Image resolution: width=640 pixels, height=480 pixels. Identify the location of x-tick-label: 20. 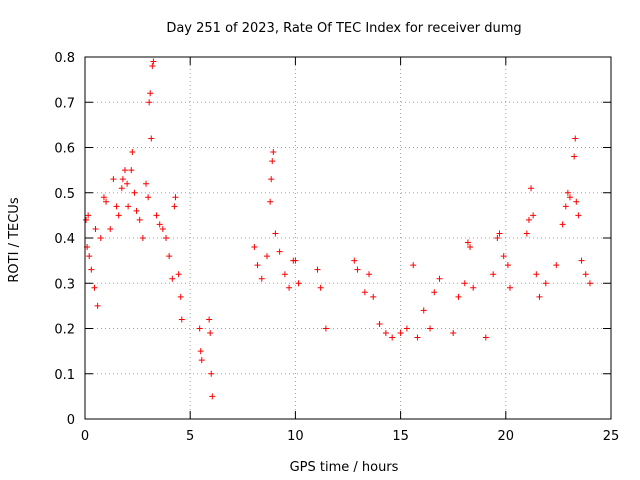
(506, 436).